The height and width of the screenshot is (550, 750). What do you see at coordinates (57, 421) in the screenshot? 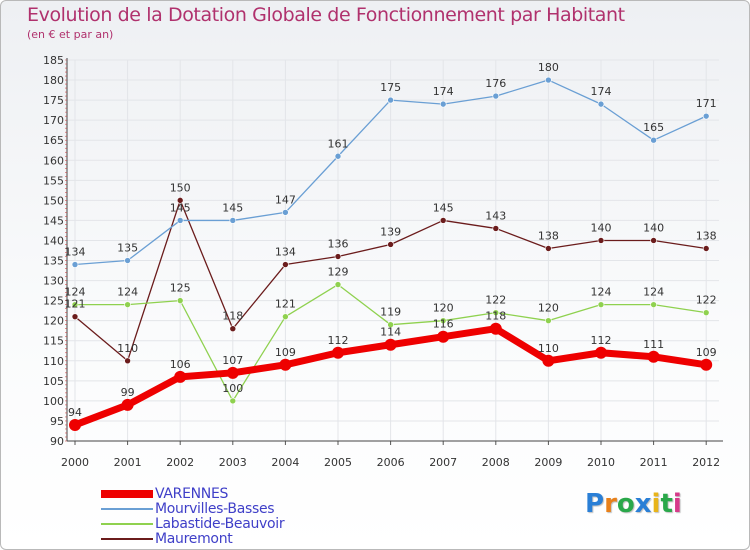
I see `y-tick-label: 95` at bounding box center [57, 421].